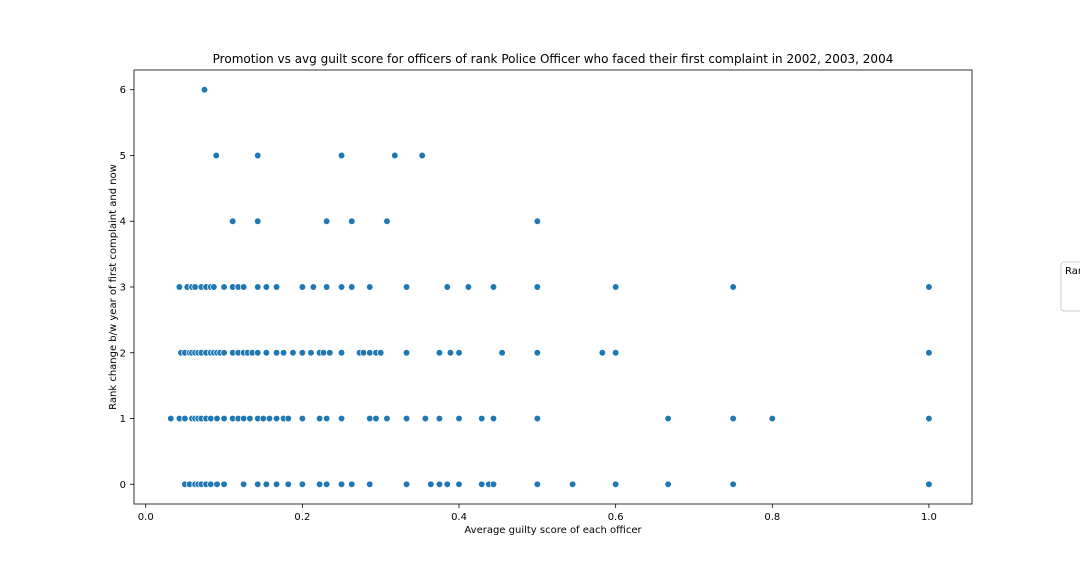 The width and height of the screenshot is (1080, 576). Describe the element at coordinates (553, 530) in the screenshot. I see `x-axis-label: Average guilty score of each officer` at that location.